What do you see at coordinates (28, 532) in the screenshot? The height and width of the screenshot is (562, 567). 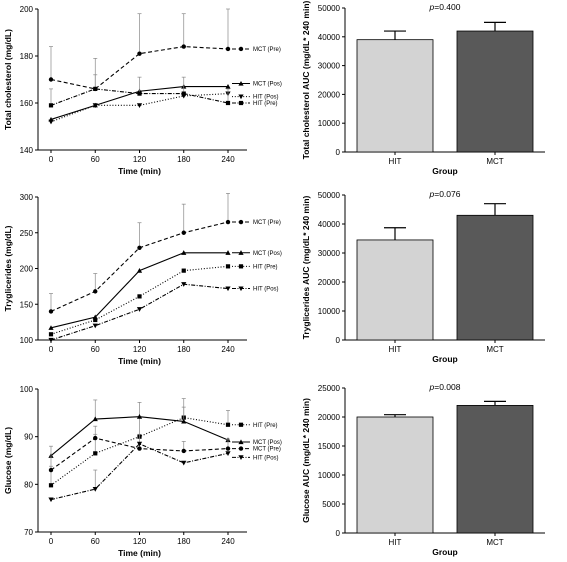 I see `y-tick-label: 70` at bounding box center [28, 532].